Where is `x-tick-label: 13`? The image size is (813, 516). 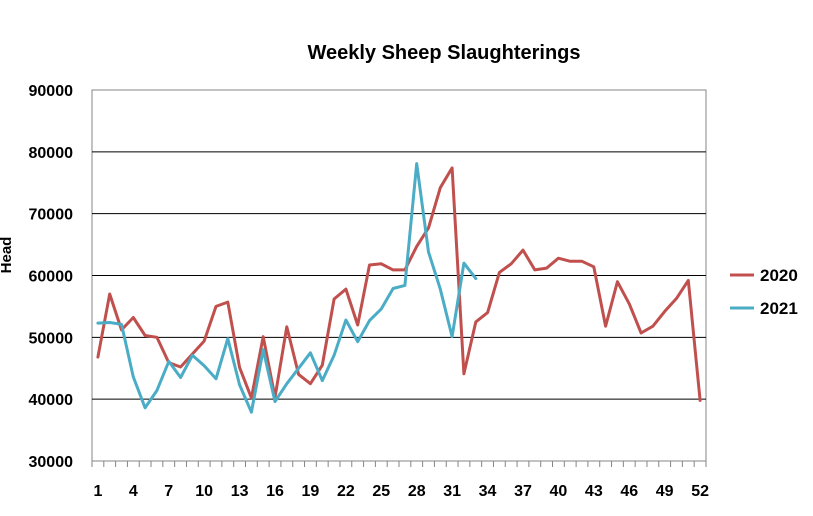
x-tick-label: 13 is located at coordinates (240, 491).